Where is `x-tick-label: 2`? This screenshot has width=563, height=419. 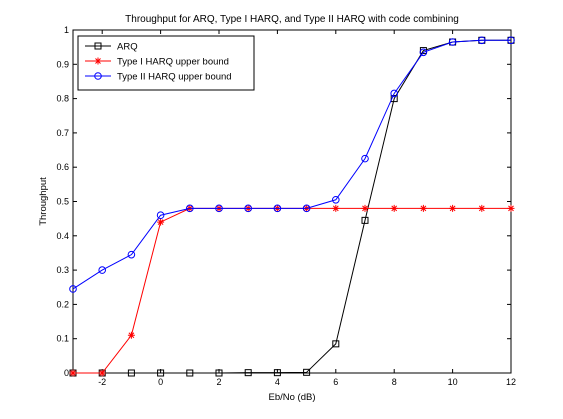
x-tick-label: 2 is located at coordinates (218, 382).